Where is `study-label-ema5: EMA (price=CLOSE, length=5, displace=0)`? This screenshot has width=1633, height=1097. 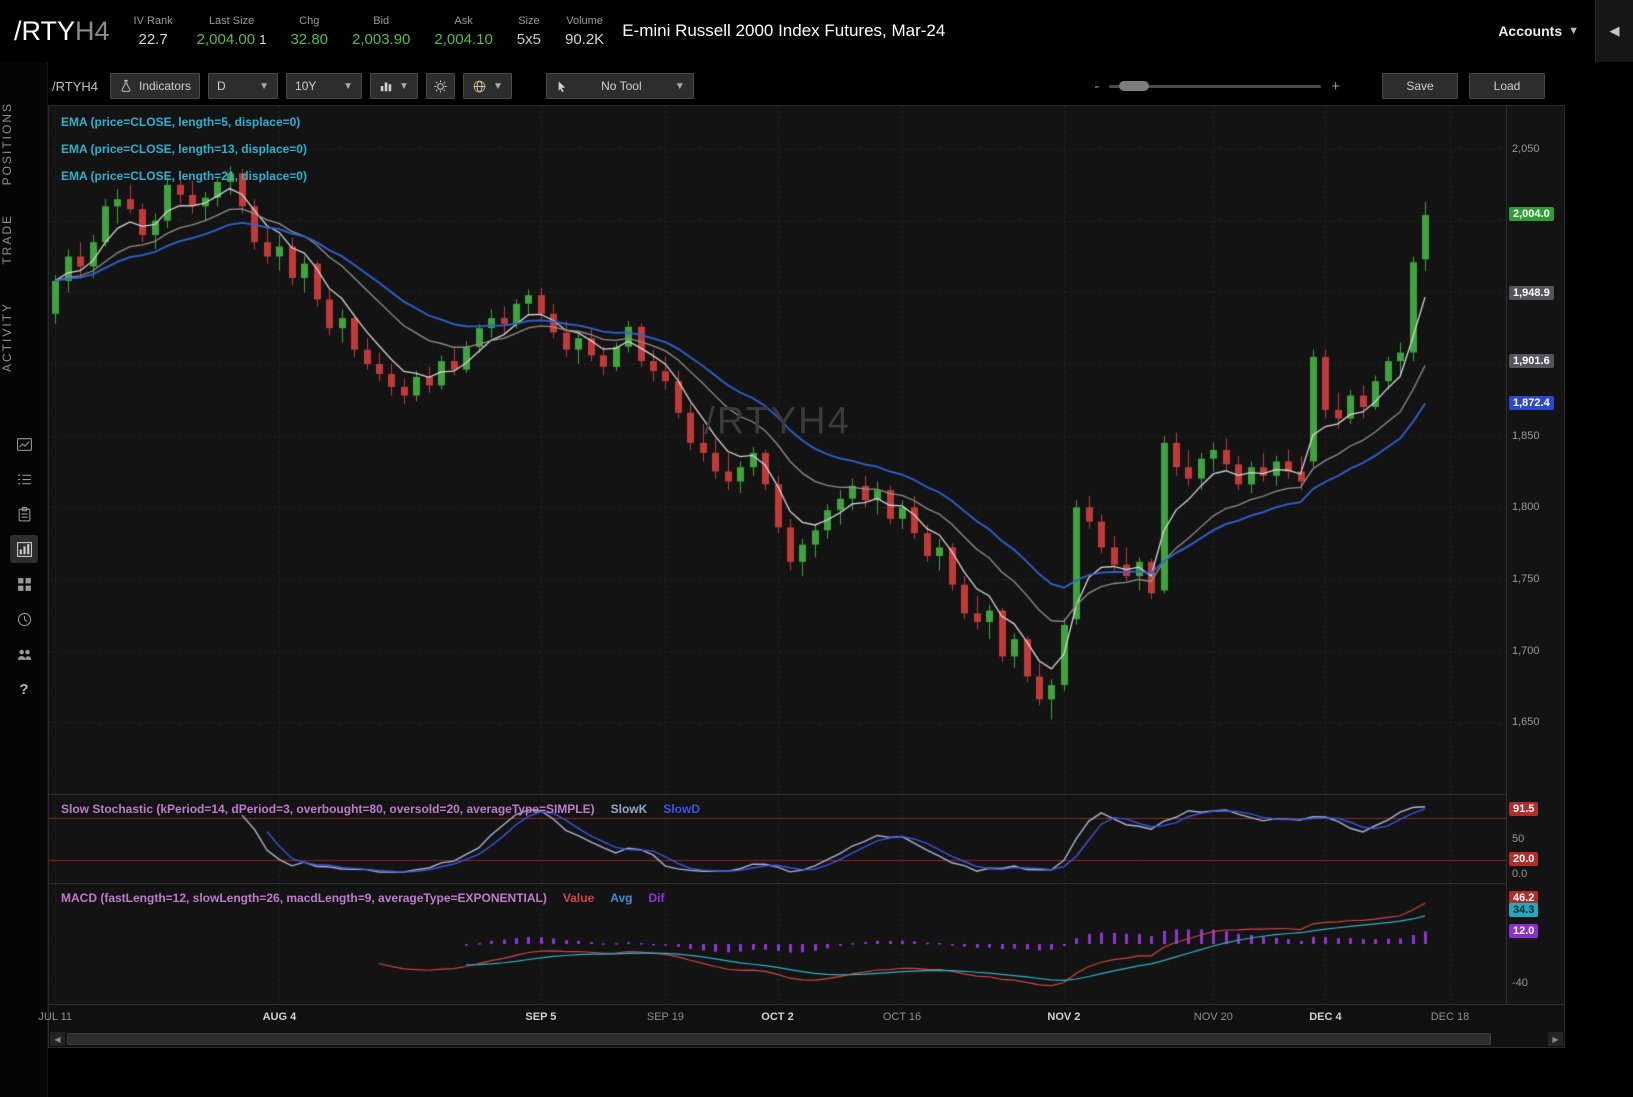
study-label-ema5: EMA (price=CLOSE, length=5, displace=0) is located at coordinates (181, 122).